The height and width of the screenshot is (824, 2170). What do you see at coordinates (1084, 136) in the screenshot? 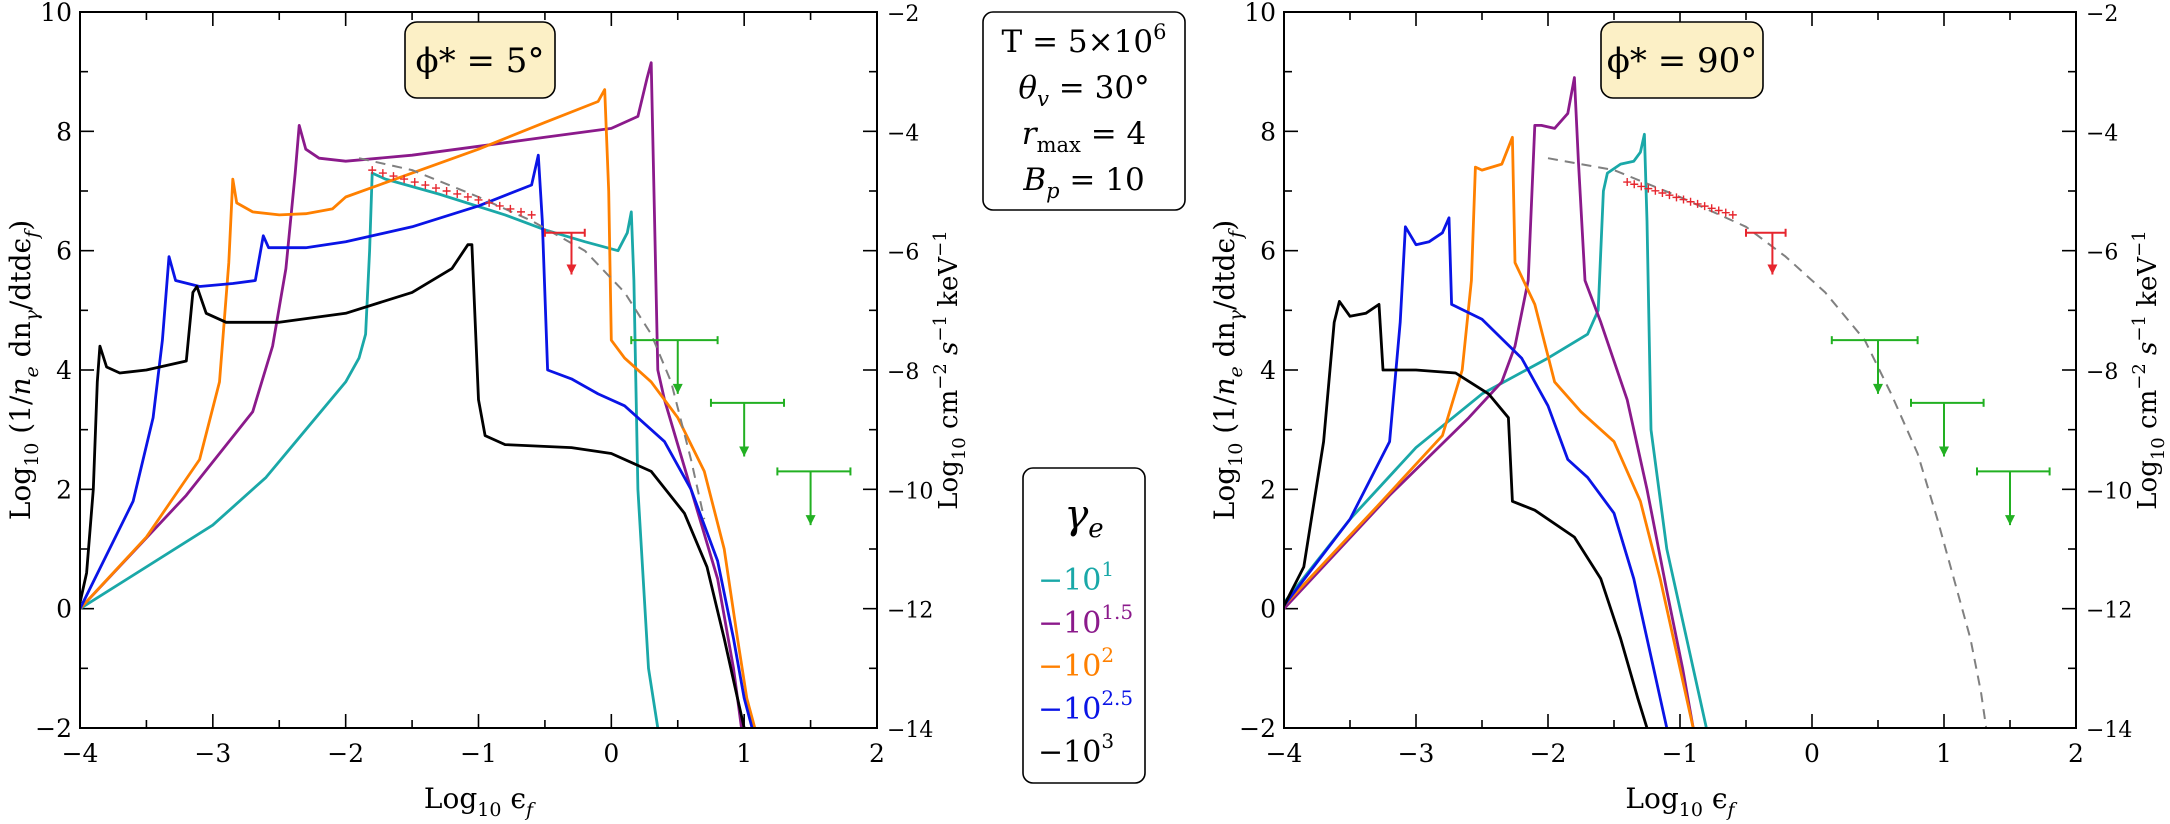
I see `param-rmax: rmax = 4` at bounding box center [1084, 136].